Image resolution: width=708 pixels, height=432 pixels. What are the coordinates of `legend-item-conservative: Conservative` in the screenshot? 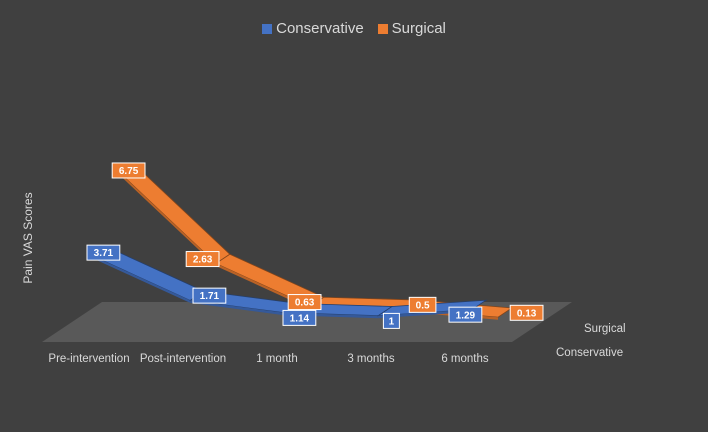 It's located at (313, 28).